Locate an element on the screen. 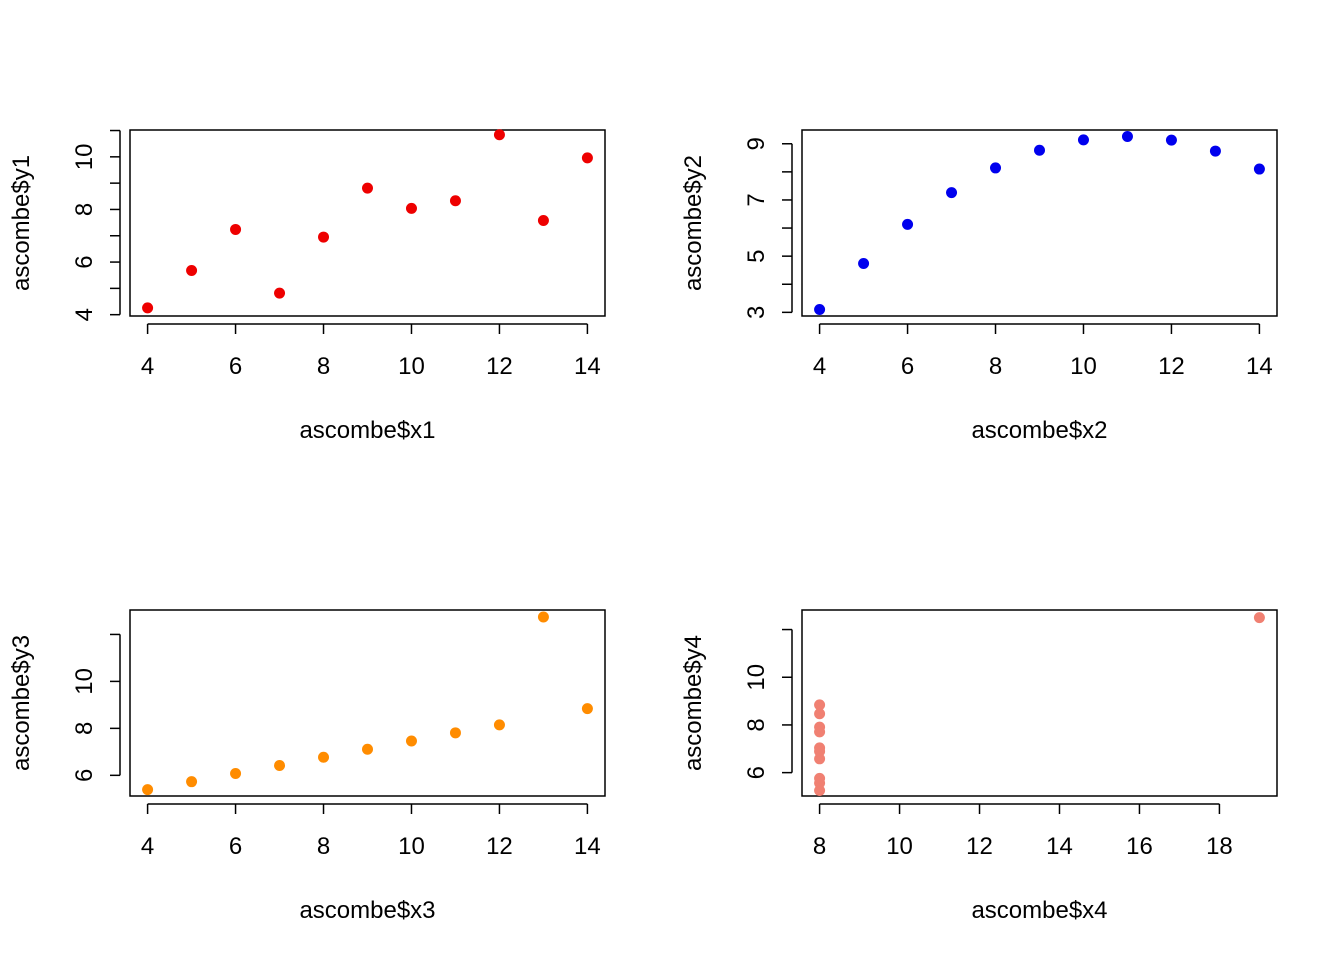 The image size is (1344, 960). y-axis-title: ascombe$y4 is located at coordinates (693, 703).